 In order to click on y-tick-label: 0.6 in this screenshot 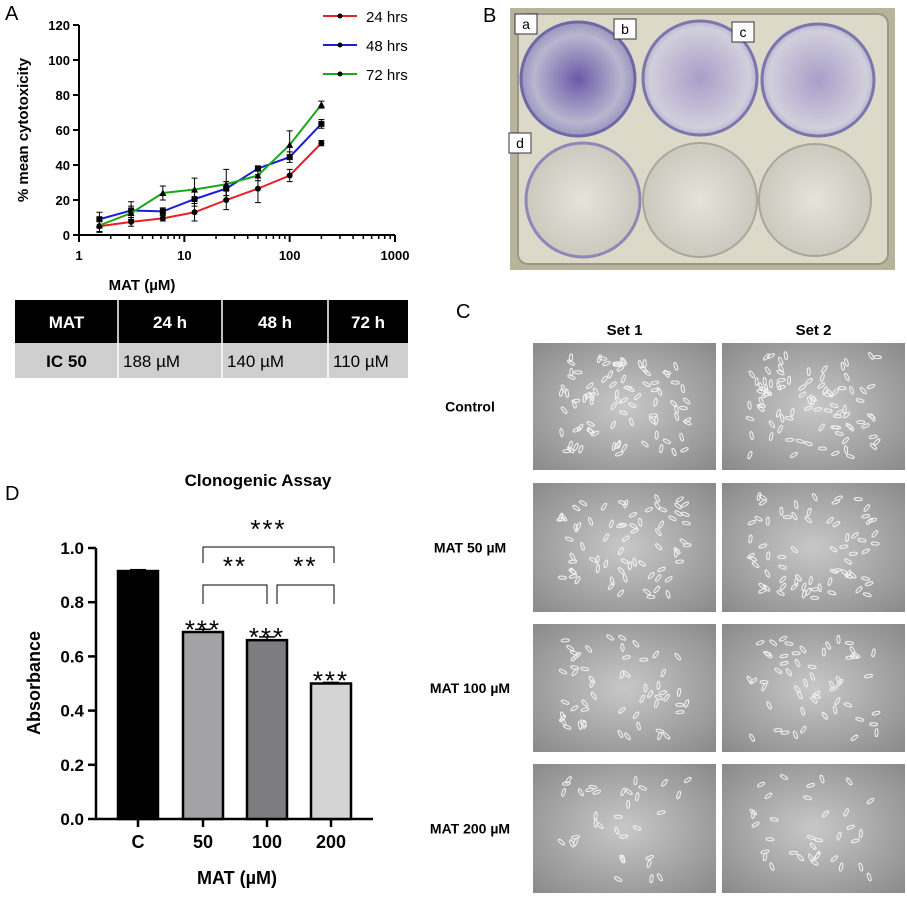, I will do `click(72, 656)`.